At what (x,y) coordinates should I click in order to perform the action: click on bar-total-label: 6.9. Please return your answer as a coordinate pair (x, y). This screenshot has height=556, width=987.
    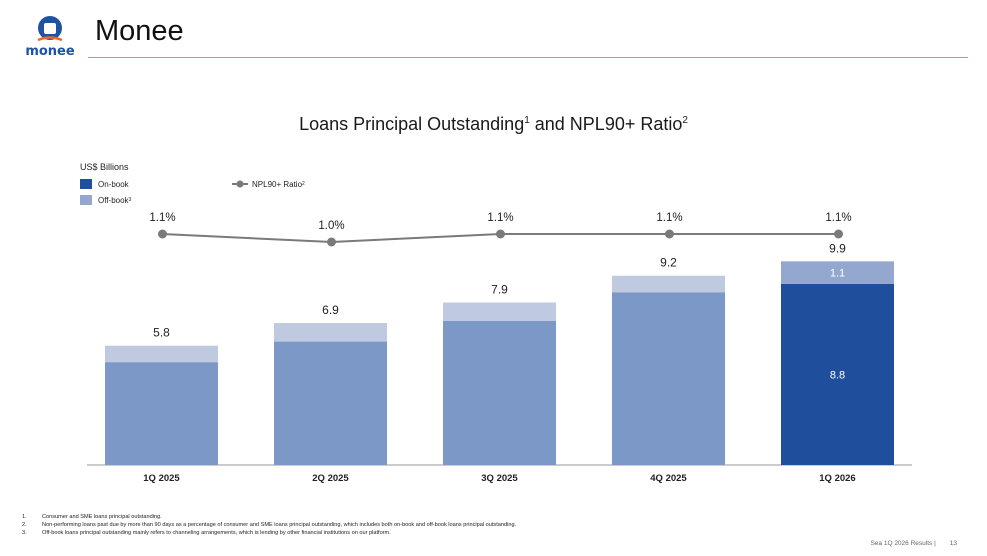
    Looking at the image, I should click on (330, 310).